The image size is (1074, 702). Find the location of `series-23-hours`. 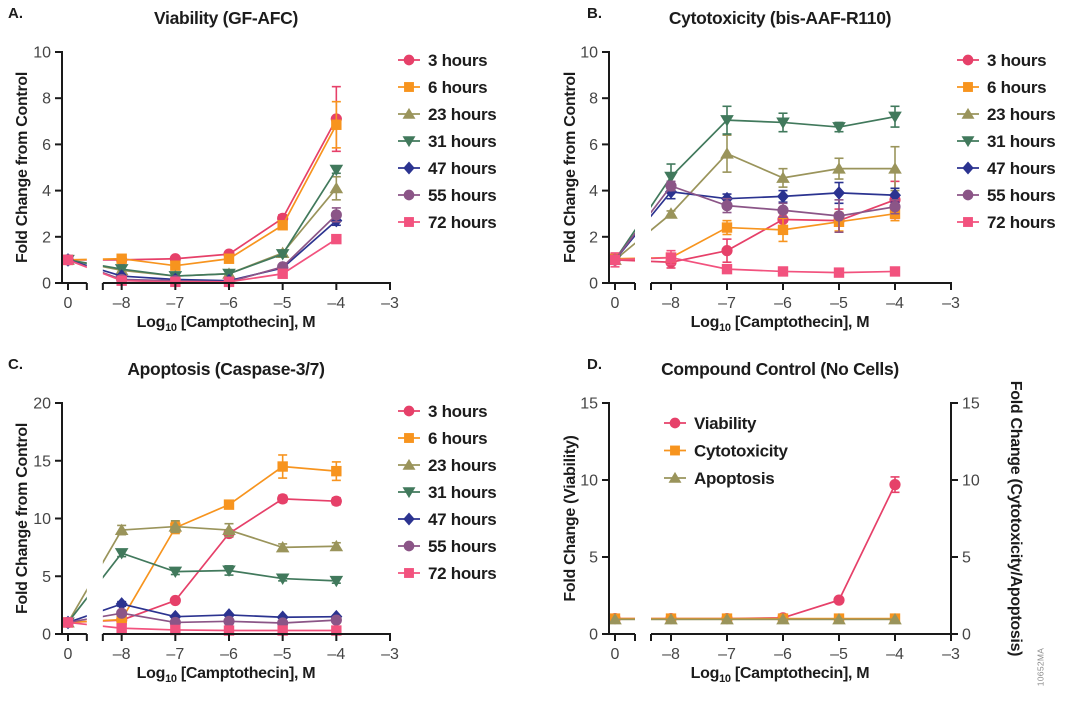

series-23-hours is located at coordinates (755, 199).